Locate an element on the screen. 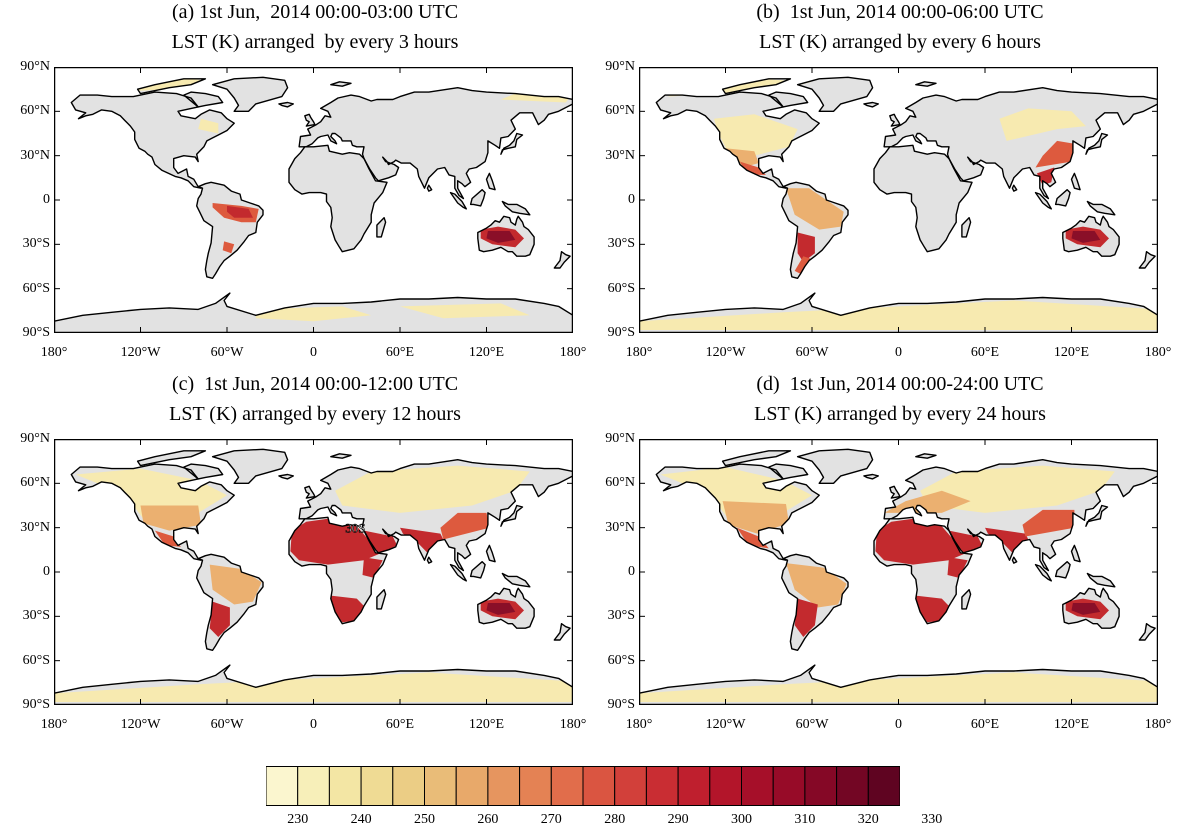  y-tick-label: 90°S is located at coordinates (36, 332).